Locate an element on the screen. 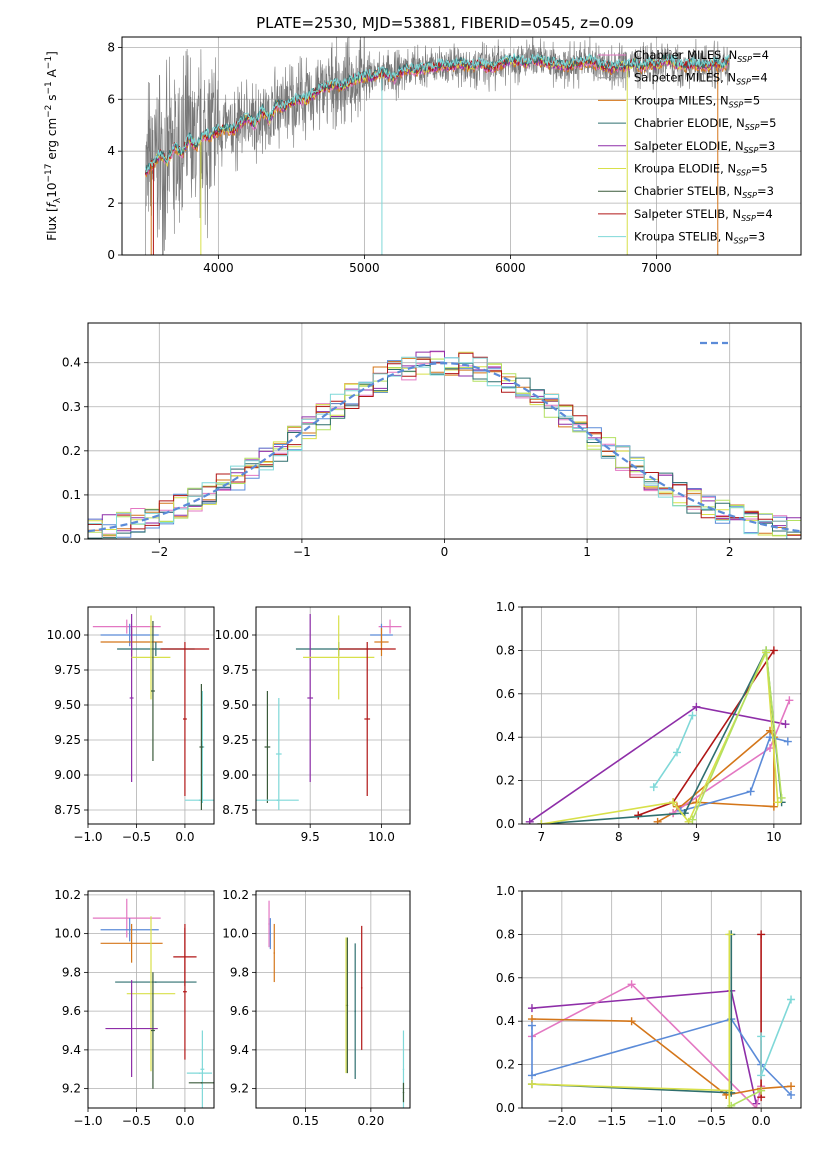 This screenshot has height=1170, width=819. legend-text: Salpeter STELIB, N is located at coordinates (687, 214).